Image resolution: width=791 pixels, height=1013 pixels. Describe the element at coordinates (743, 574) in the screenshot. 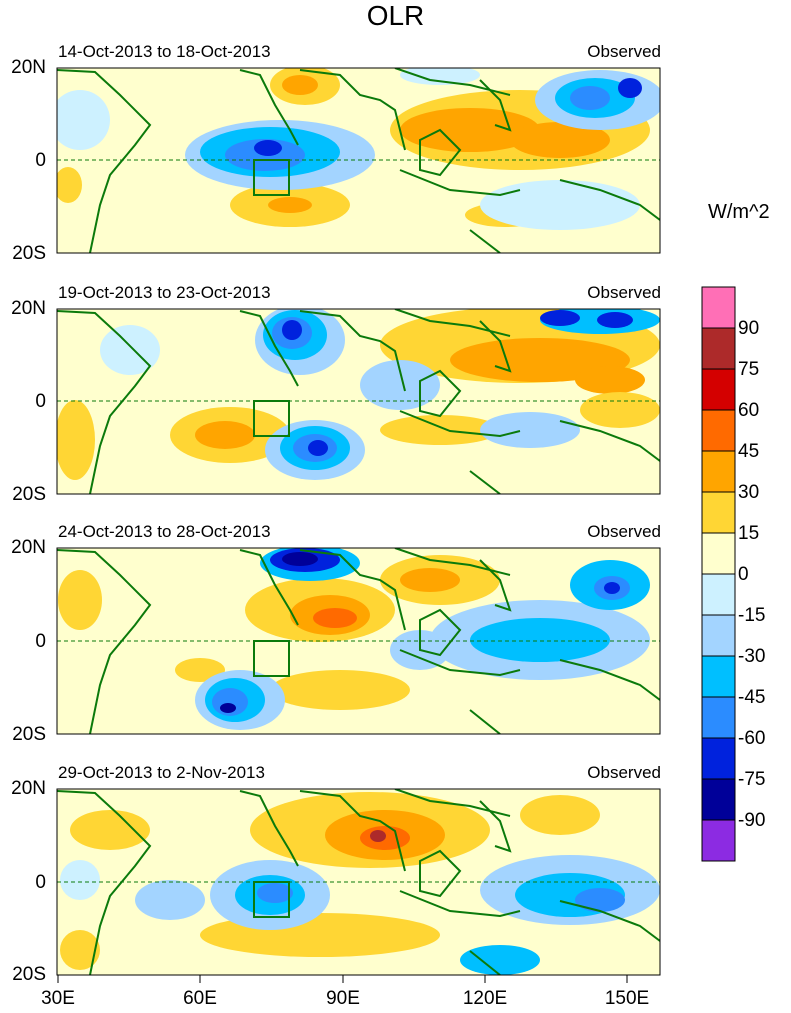

I see `colorbar-label: 0` at that location.